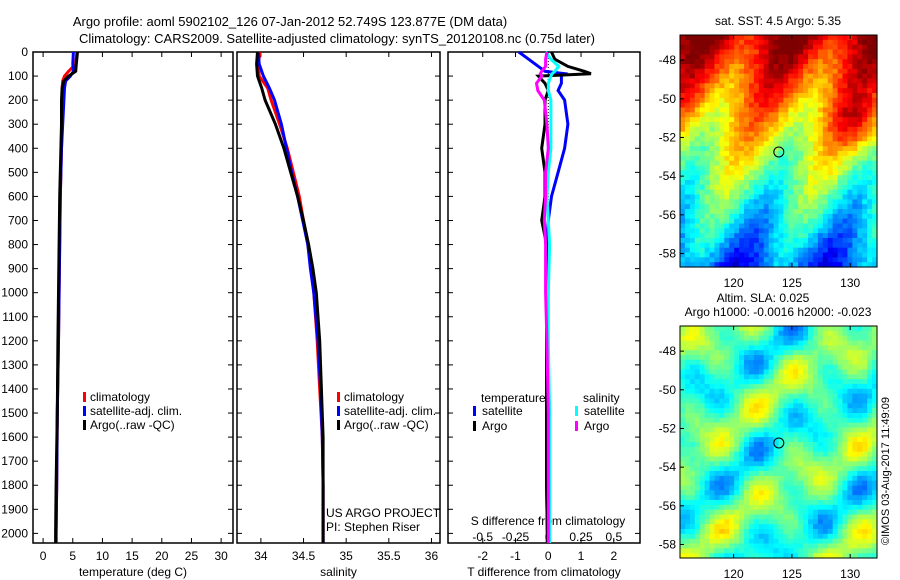 The height and width of the screenshot is (580, 900). What do you see at coordinates (604, 411) in the screenshot?
I see `legend-label: satellite` at bounding box center [604, 411].